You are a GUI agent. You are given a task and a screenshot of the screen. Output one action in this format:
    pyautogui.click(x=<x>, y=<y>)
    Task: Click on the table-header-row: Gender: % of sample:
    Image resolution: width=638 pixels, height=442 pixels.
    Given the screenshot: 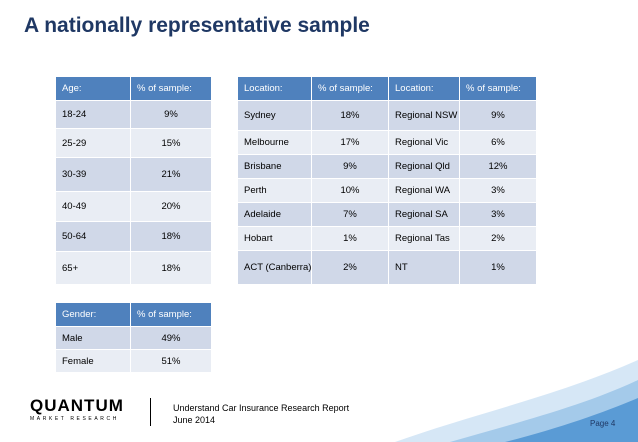 What is the action you would take?
    pyautogui.click(x=133, y=314)
    